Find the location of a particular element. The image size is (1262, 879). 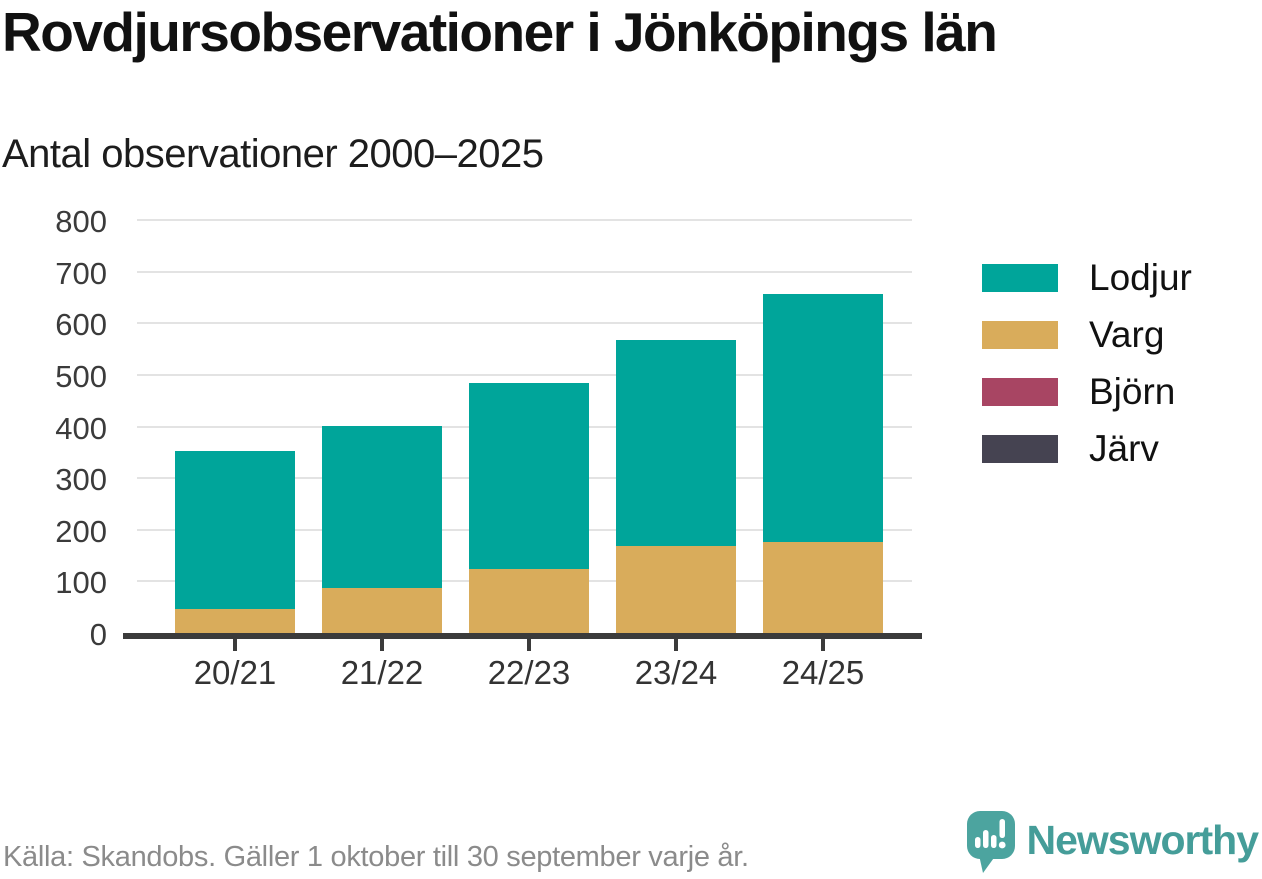

legend-label-björn: Björn is located at coordinates (1132, 391).